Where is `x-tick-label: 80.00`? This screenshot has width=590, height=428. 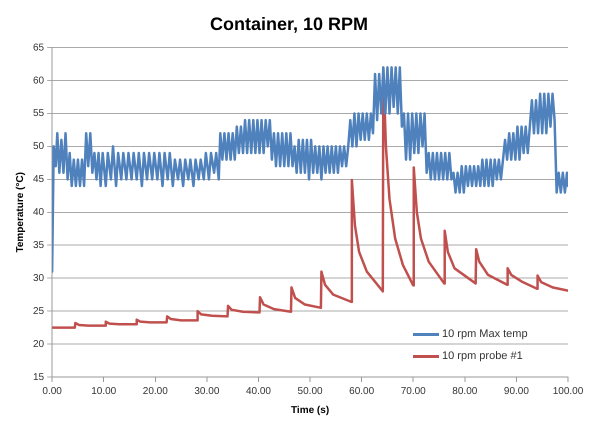 x-tick-label: 80.00 is located at coordinates (465, 391).